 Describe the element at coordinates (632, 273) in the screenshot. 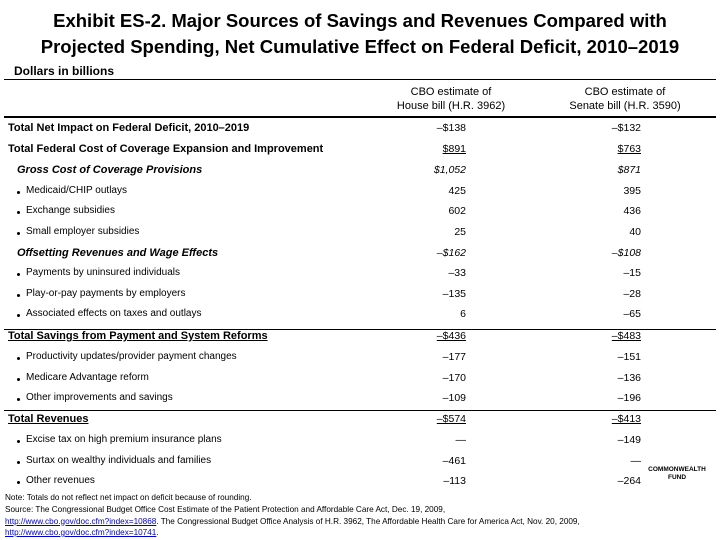

I see `cell-value: –15` at that location.